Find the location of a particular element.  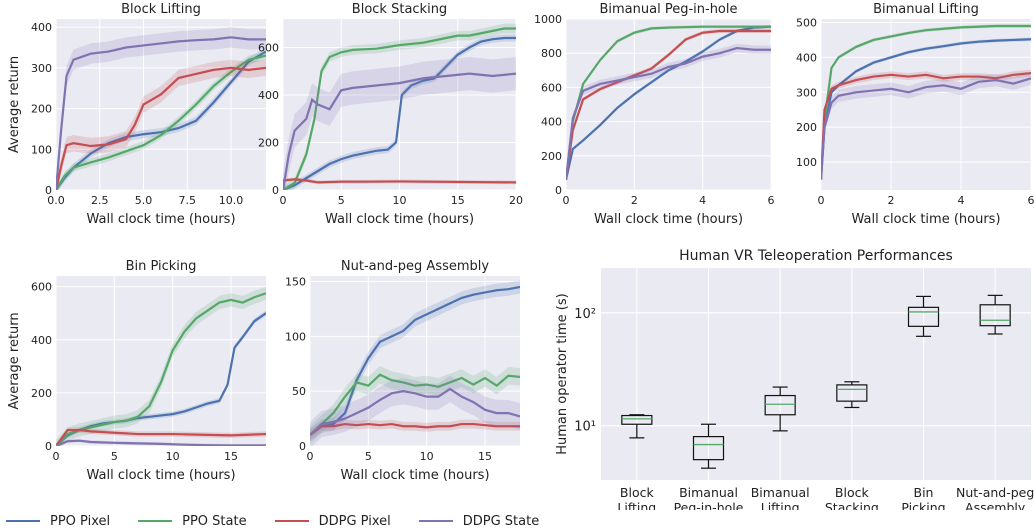

legend-label-ddpg-pixel: DDPG Pixel is located at coordinates (354, 521).